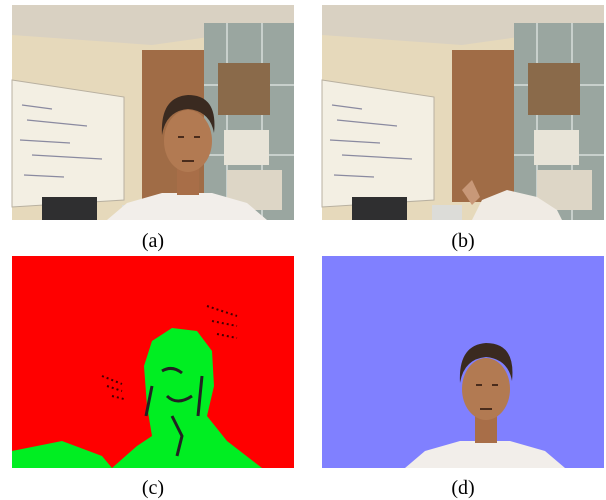  What do you see at coordinates (471, 192) in the screenshot?
I see `arm` at bounding box center [471, 192].